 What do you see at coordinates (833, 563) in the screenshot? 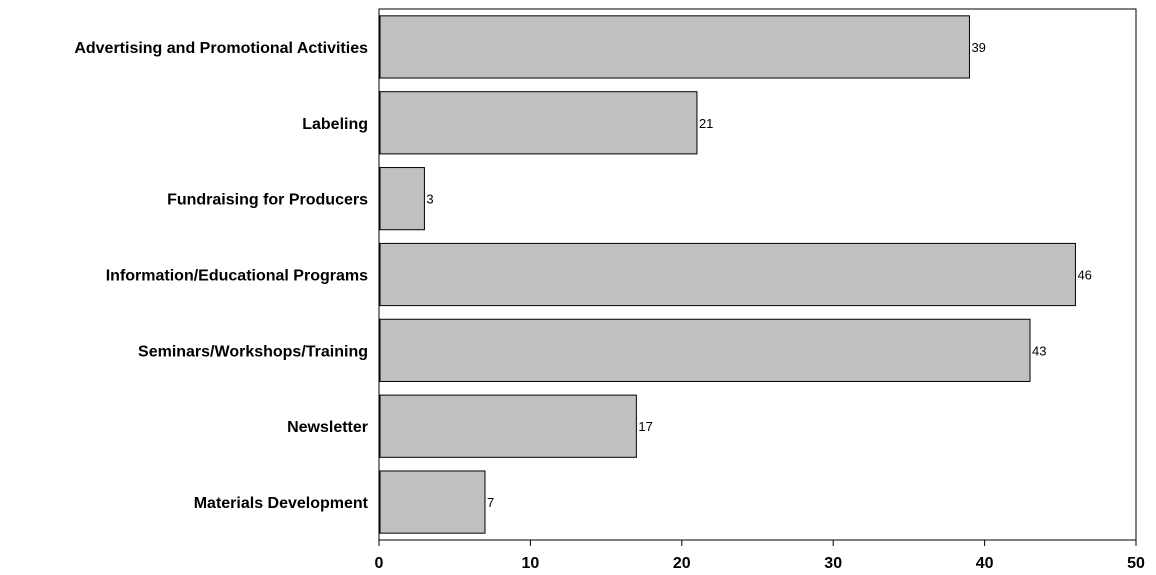
I see `x-tick-label-3: 30` at bounding box center [833, 563].